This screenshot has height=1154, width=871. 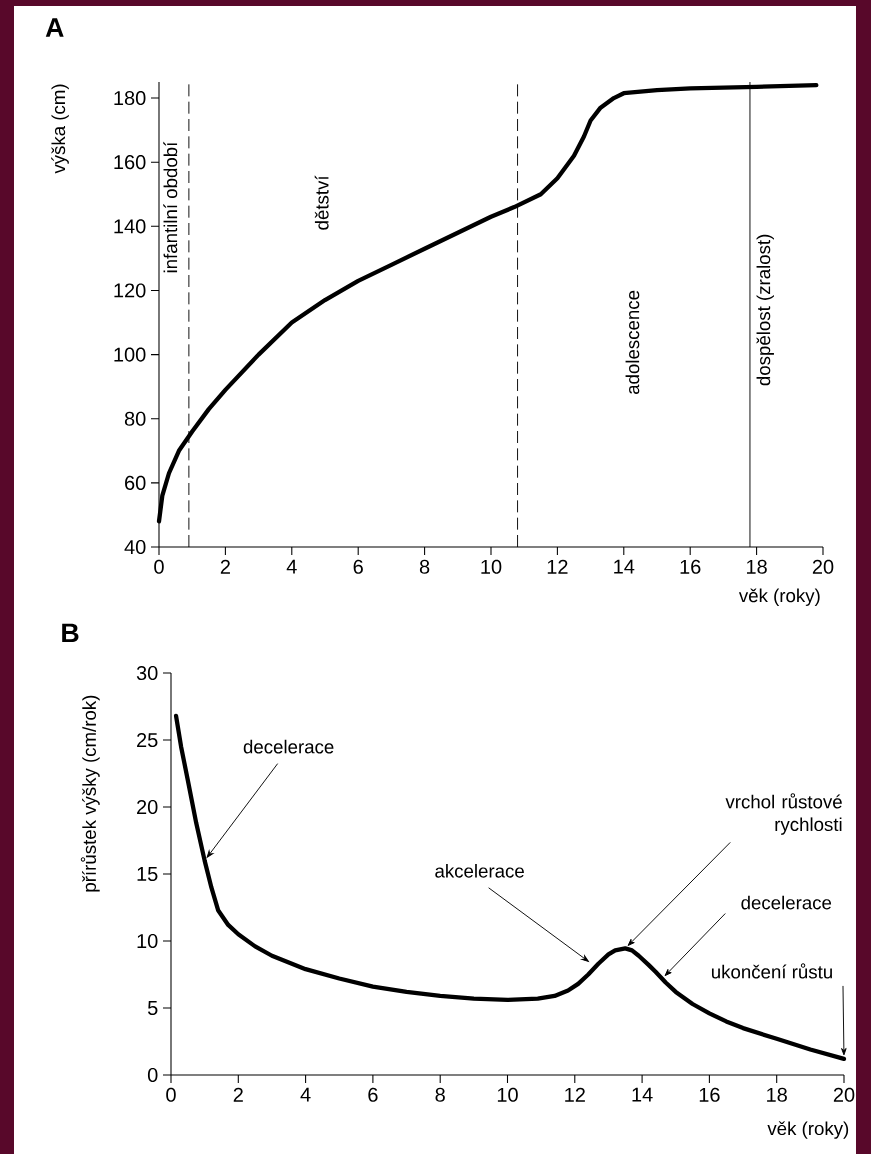 What do you see at coordinates (632, 342) in the screenshot?
I see `annotation: adolescence` at bounding box center [632, 342].